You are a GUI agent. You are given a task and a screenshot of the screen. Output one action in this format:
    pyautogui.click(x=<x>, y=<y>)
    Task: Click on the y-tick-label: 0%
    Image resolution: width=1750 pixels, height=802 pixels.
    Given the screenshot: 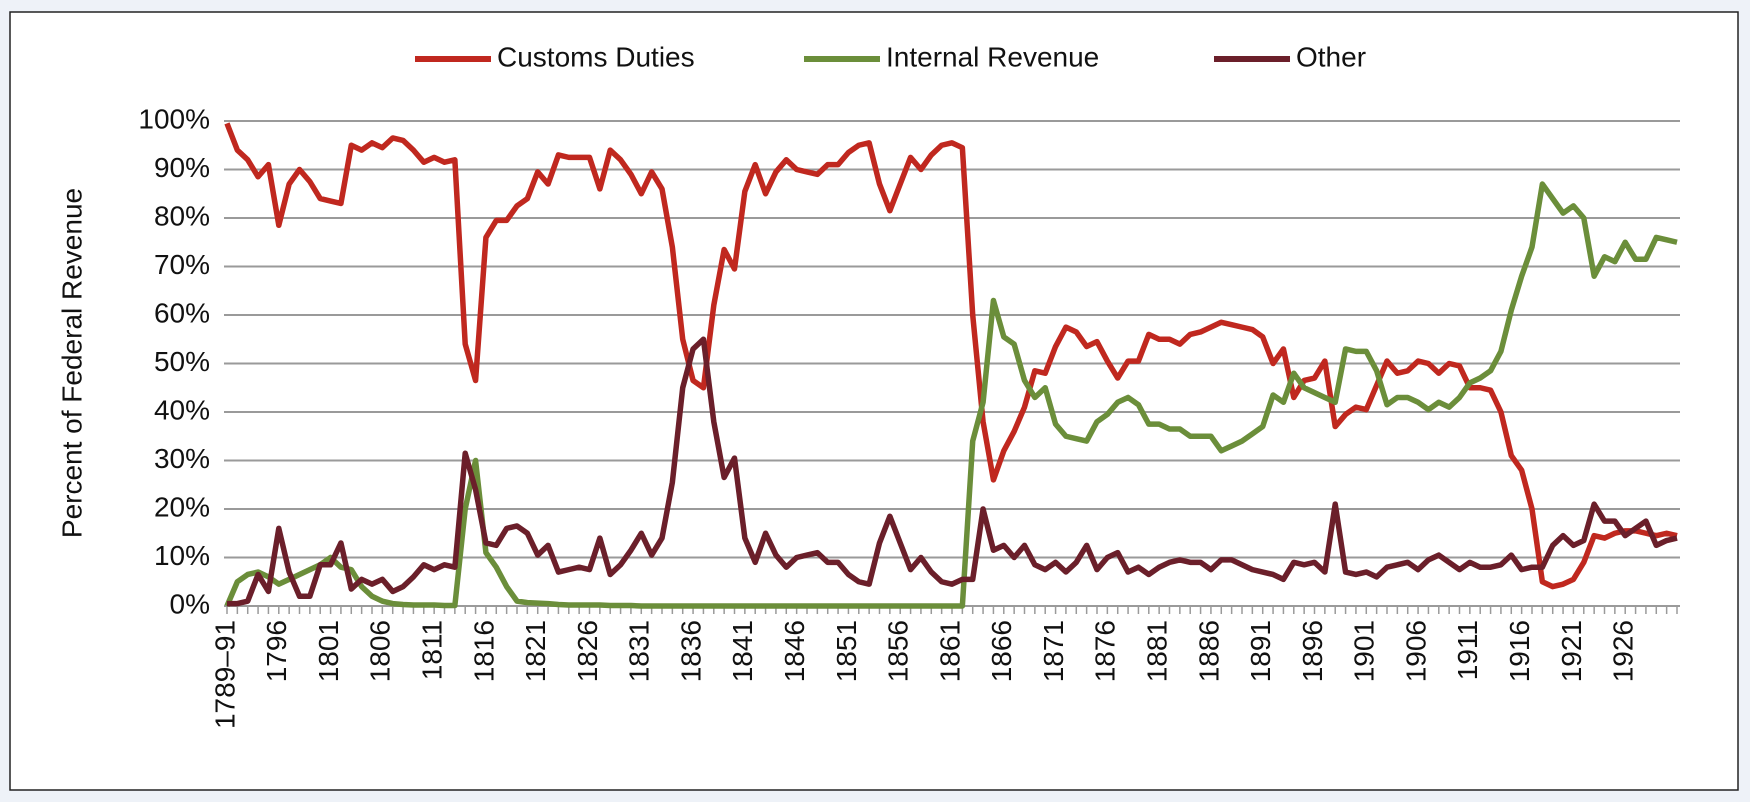 What is the action you would take?
    pyautogui.click(x=190, y=603)
    